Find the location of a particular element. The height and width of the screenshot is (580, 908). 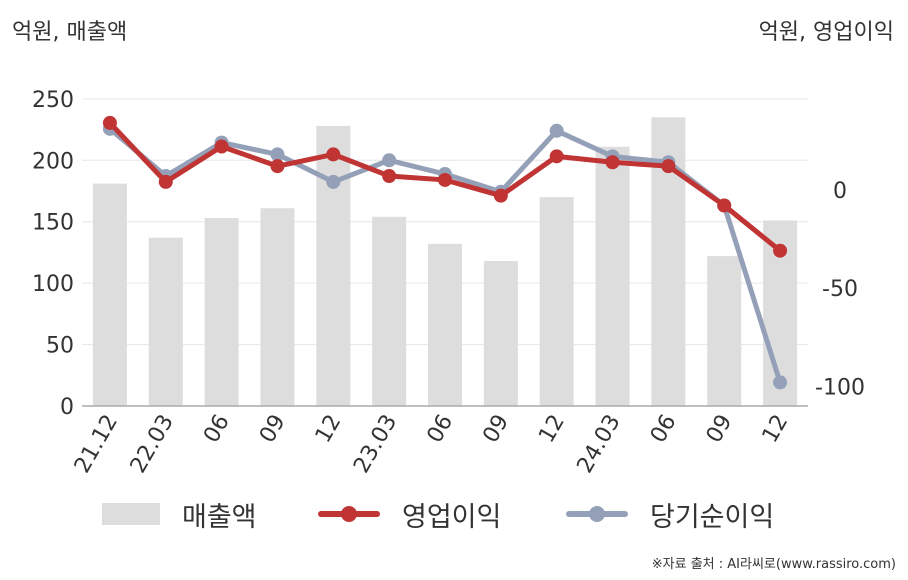

legend-swatch-line-gray is located at coordinates (597, 514).